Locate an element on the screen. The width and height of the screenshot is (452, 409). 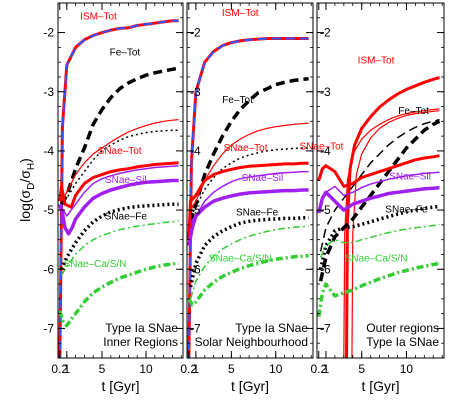
panel-annotation: Solar Neighbourhood is located at coordinates (251, 342).